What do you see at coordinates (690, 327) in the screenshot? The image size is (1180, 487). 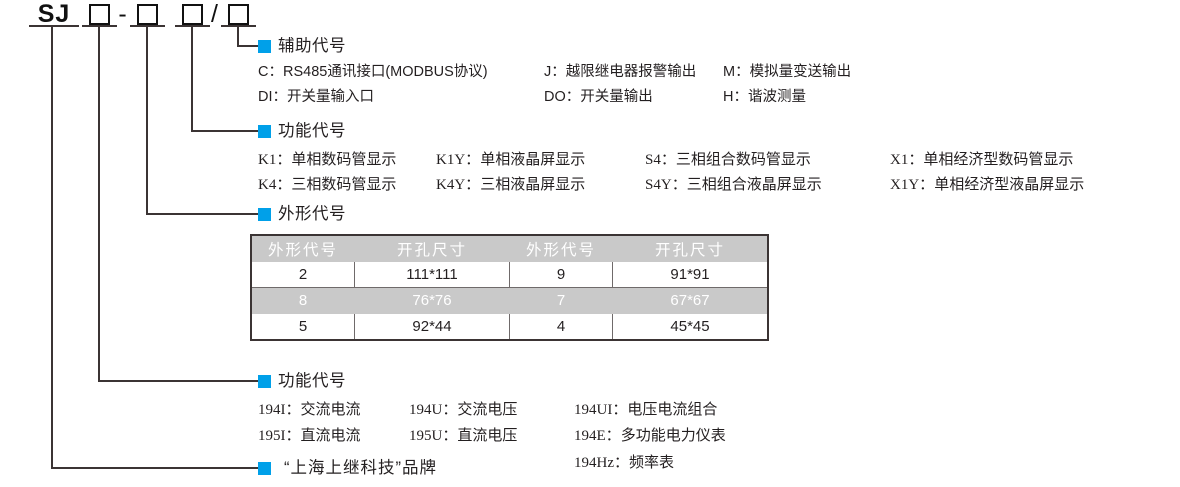 I see `table-cell-size: 45*45` at bounding box center [690, 327].